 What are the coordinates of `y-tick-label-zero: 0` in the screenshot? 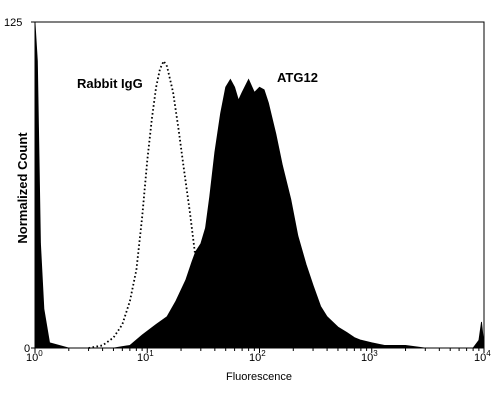 It's located at (27, 349).